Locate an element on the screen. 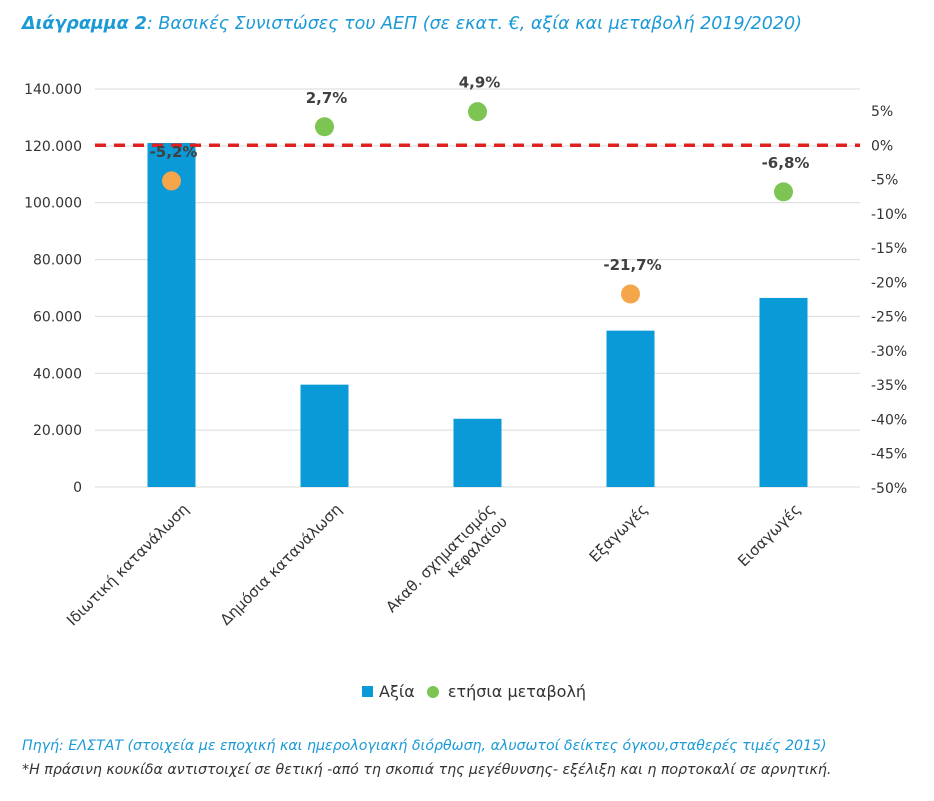  category-label: Ιδιωτική κατανάλωση is located at coordinates (127, 564).